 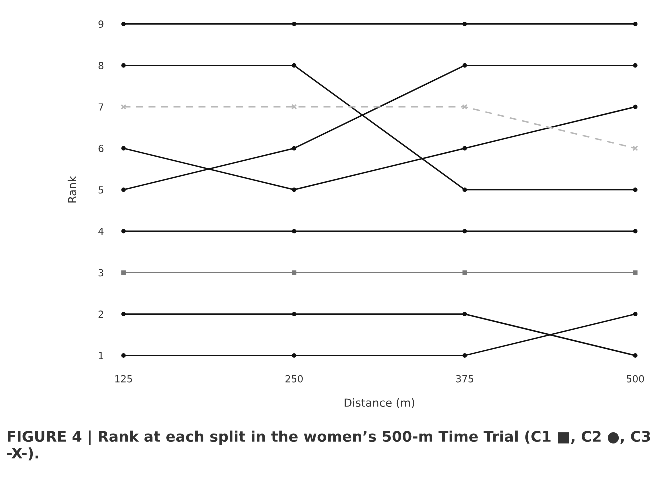 I want to click on x-tick-label: 250, so click(x=294, y=379).